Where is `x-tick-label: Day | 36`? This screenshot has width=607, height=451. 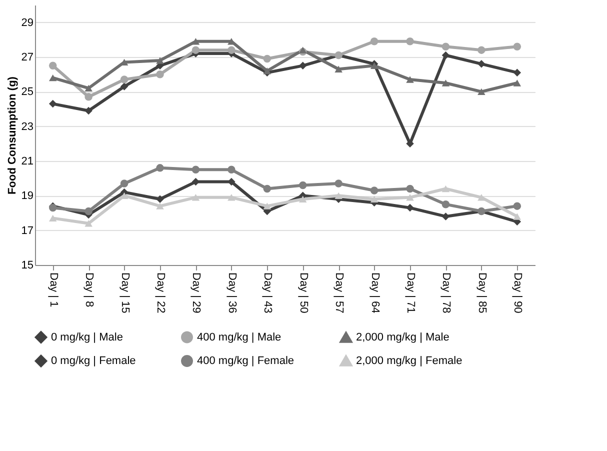 x-tick-label: Day | 36 is located at coordinates (232, 293).